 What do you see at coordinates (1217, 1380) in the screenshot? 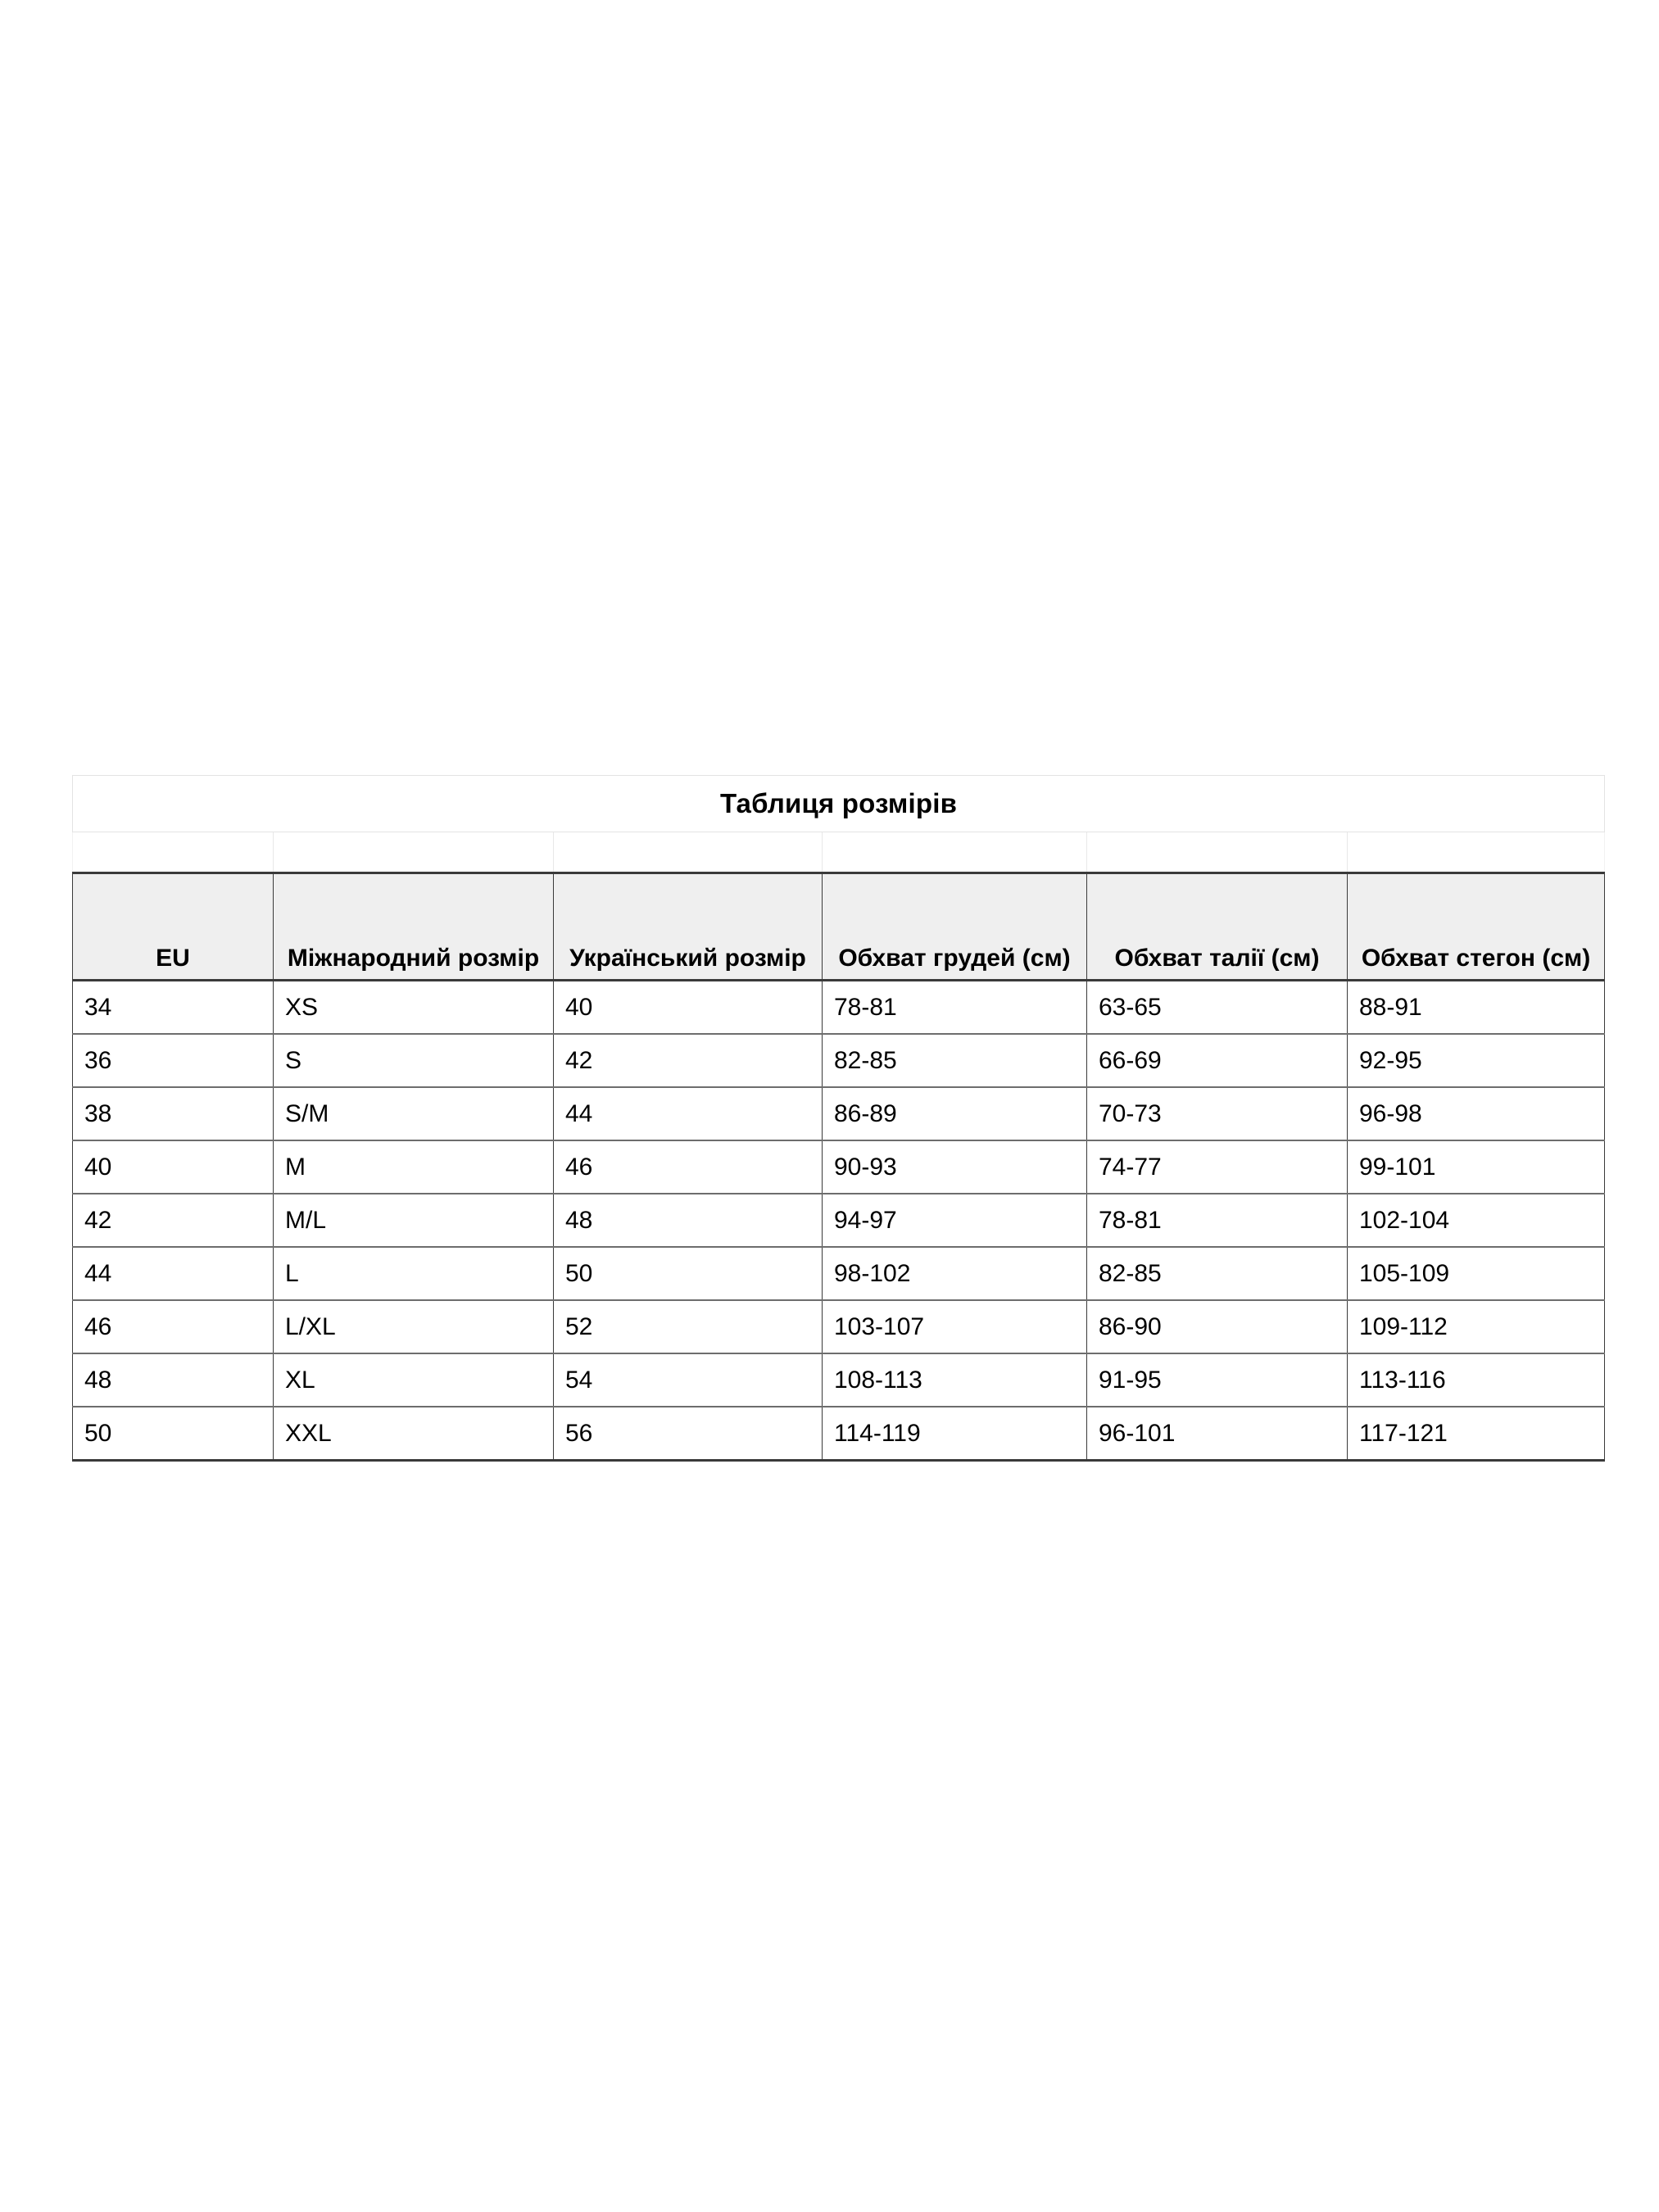
I see `cell-waist: 91-95` at bounding box center [1217, 1380].